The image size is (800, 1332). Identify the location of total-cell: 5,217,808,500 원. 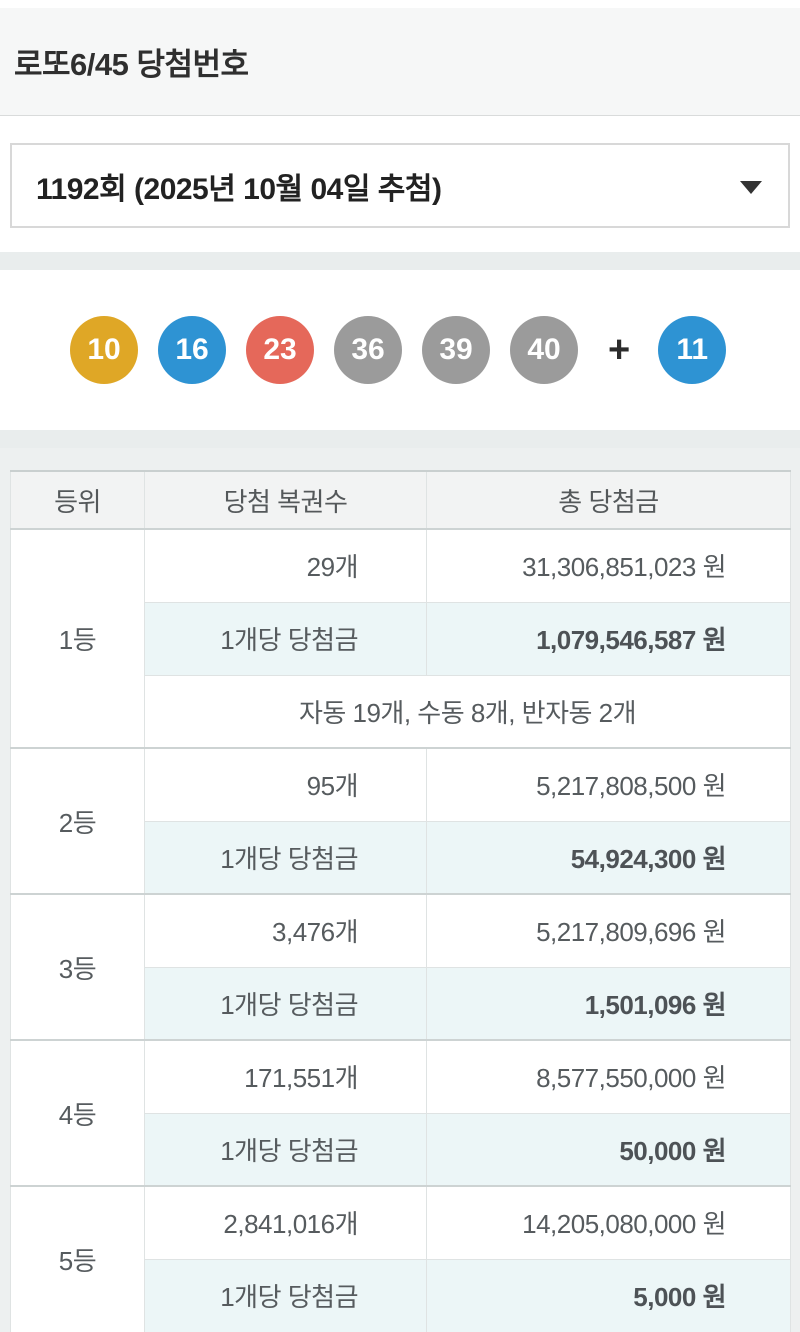
(608, 784).